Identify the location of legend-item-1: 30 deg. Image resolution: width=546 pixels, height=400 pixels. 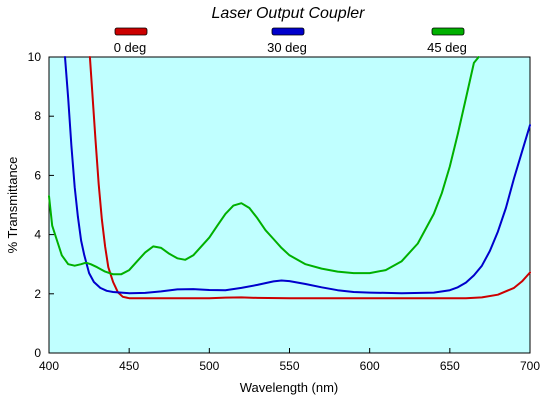
(287, 41).